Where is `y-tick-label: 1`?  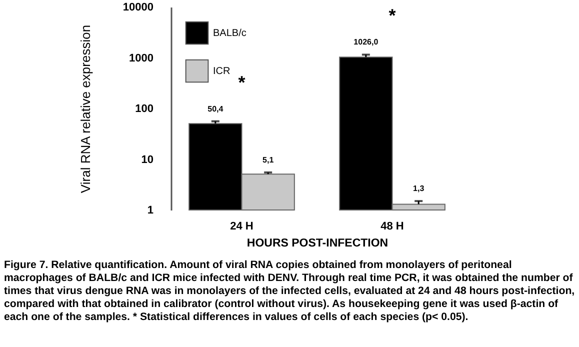 y-tick-label: 1 is located at coordinates (150, 210).